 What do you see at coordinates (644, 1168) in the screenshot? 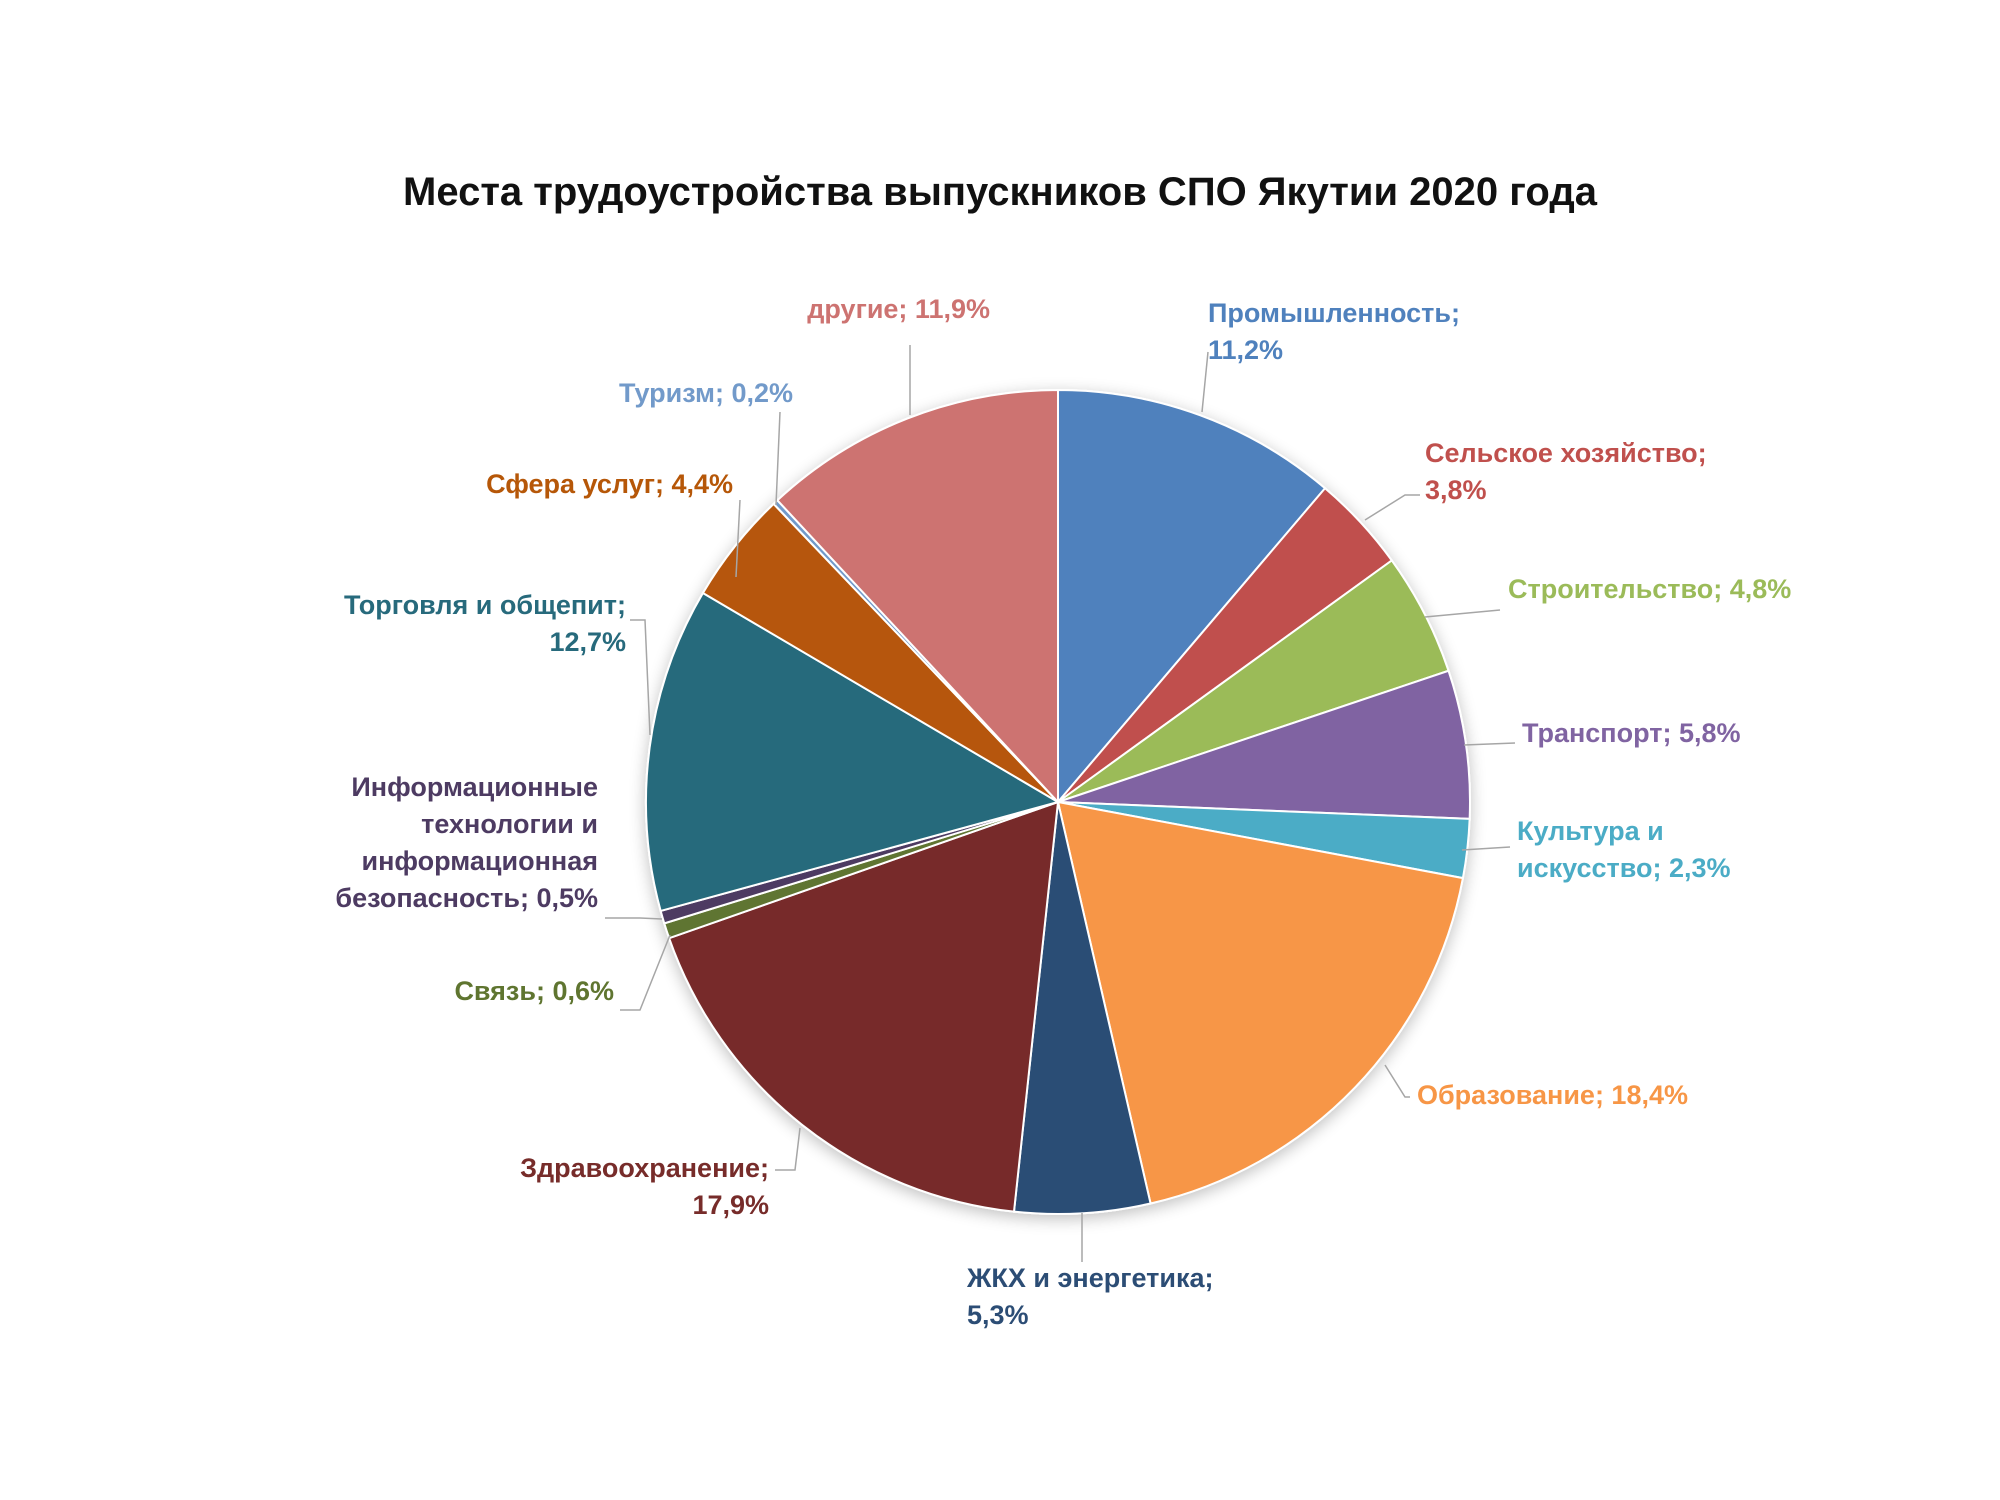
I see `data-label-line: Здравоохранение;` at bounding box center [644, 1168].